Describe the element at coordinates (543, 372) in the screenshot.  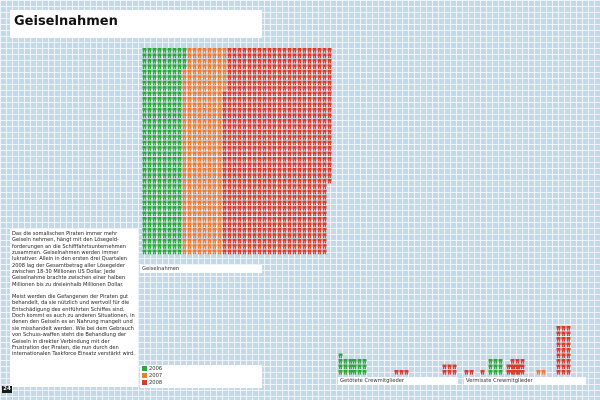
I see `missing-icon-2007` at that location.